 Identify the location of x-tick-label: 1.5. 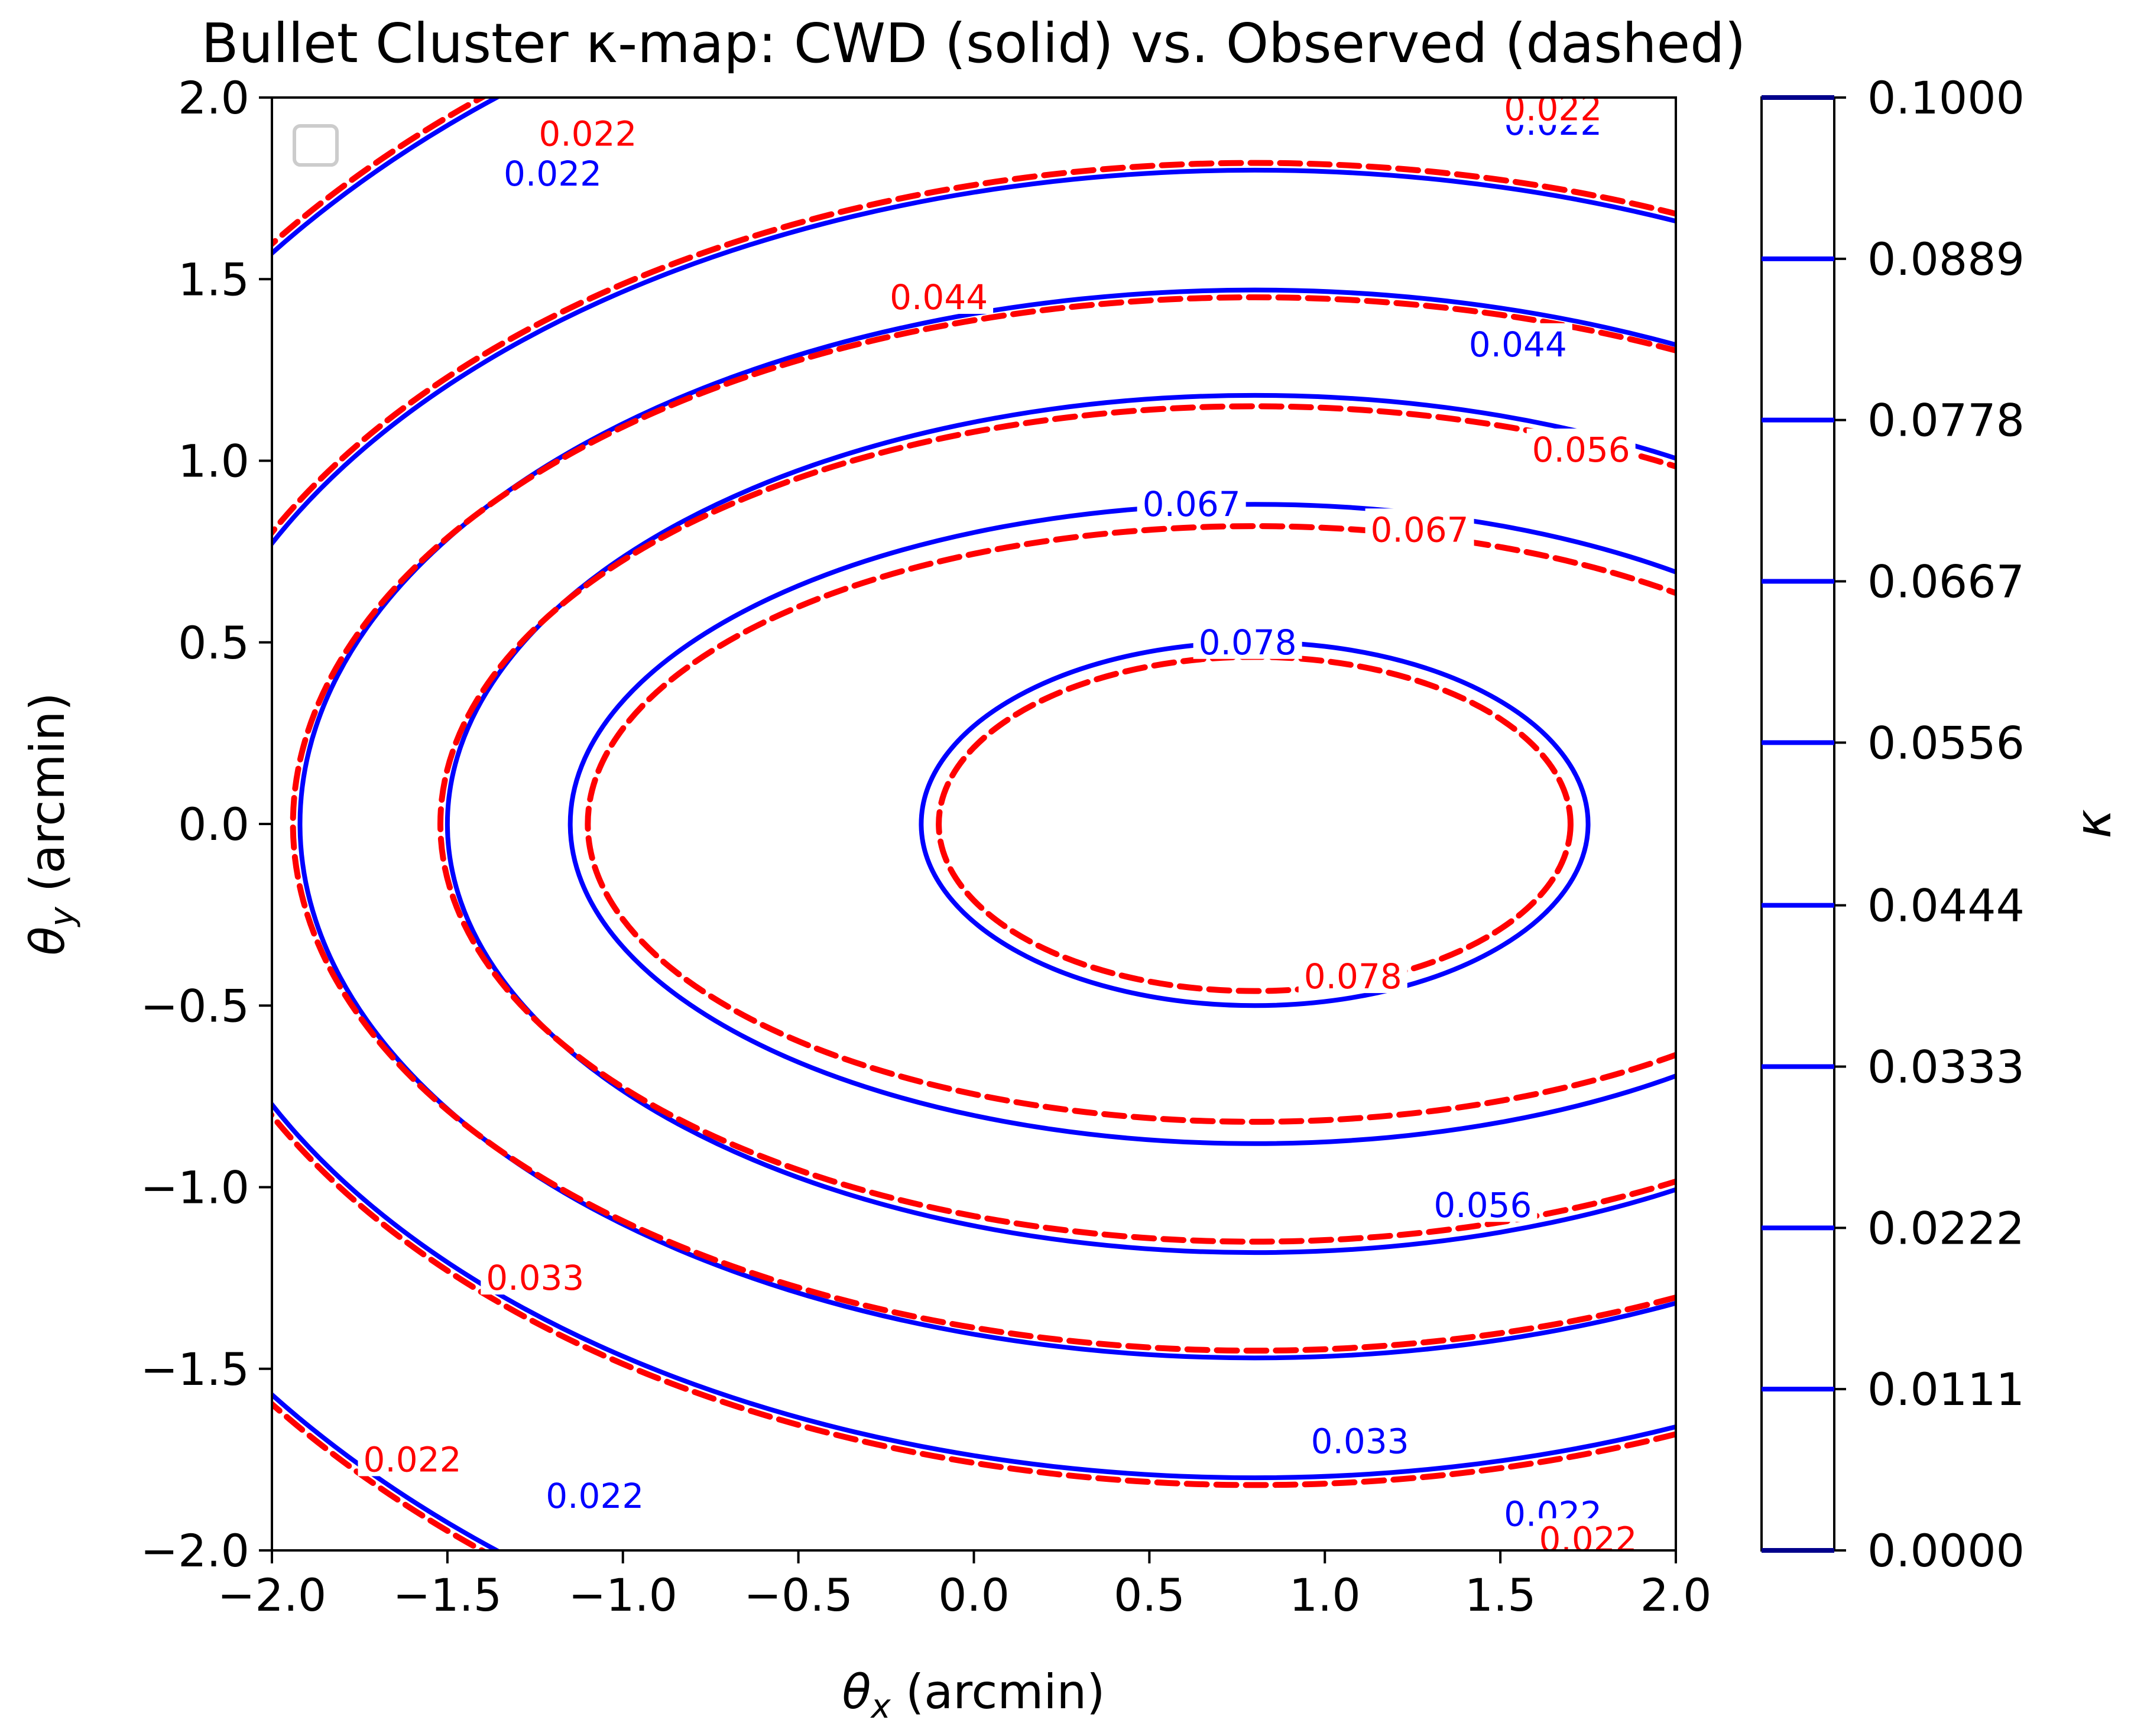
(1500, 1595).